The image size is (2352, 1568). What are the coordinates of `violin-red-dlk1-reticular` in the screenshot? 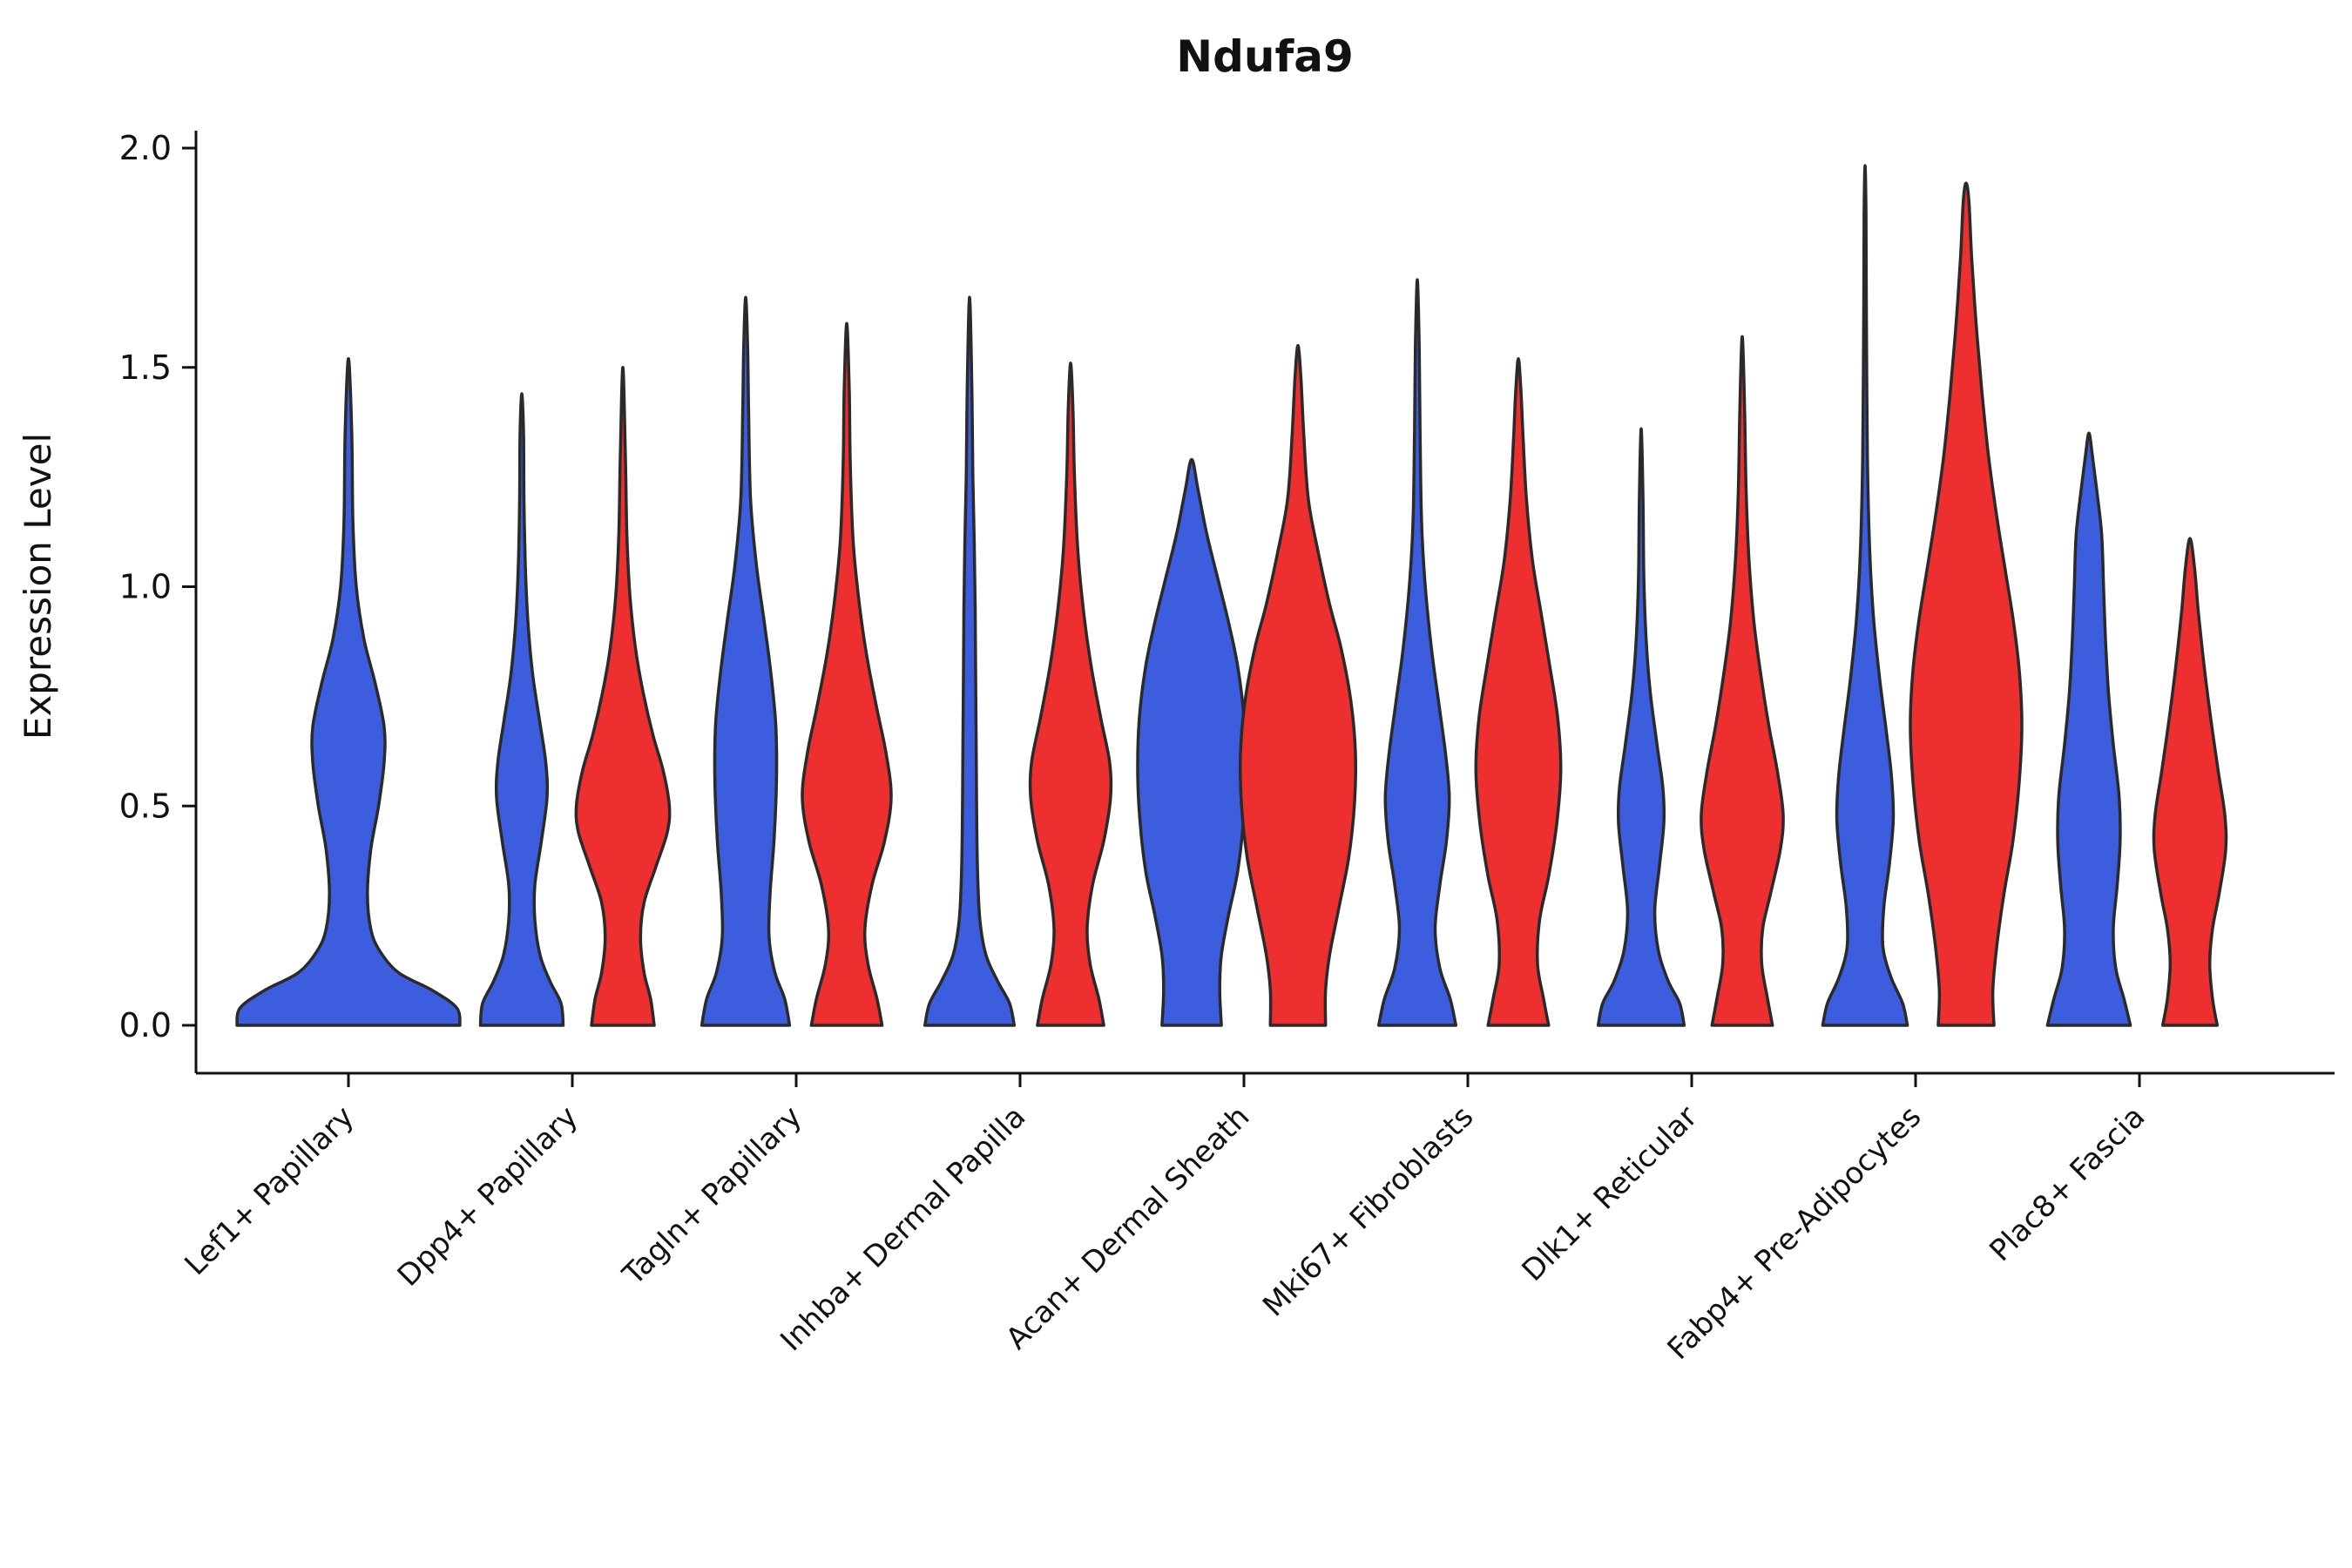 It's located at (1743, 681).